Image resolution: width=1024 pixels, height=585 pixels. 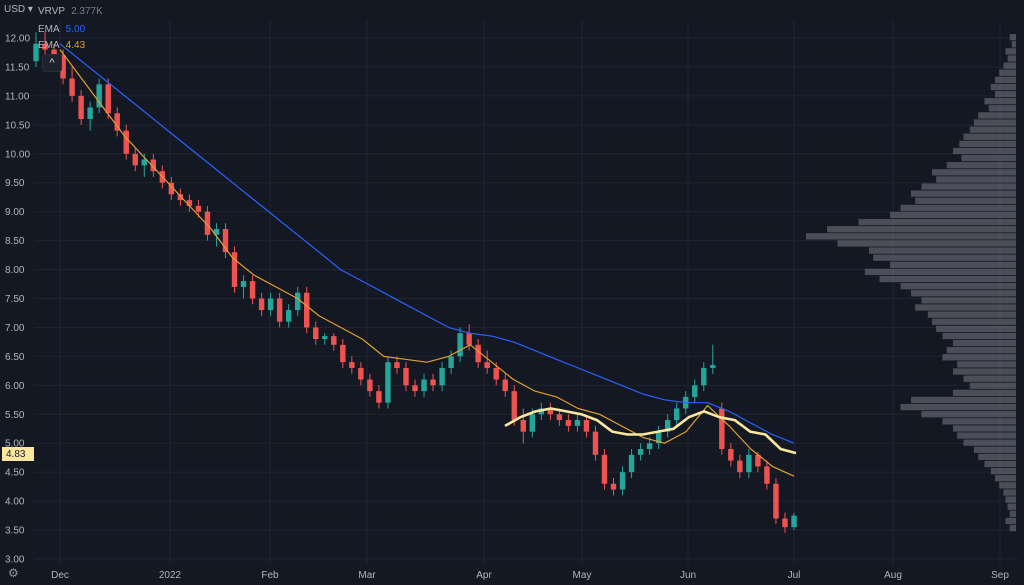 What do you see at coordinates (170, 575) in the screenshot?
I see `time-tick-label: 2022` at bounding box center [170, 575].